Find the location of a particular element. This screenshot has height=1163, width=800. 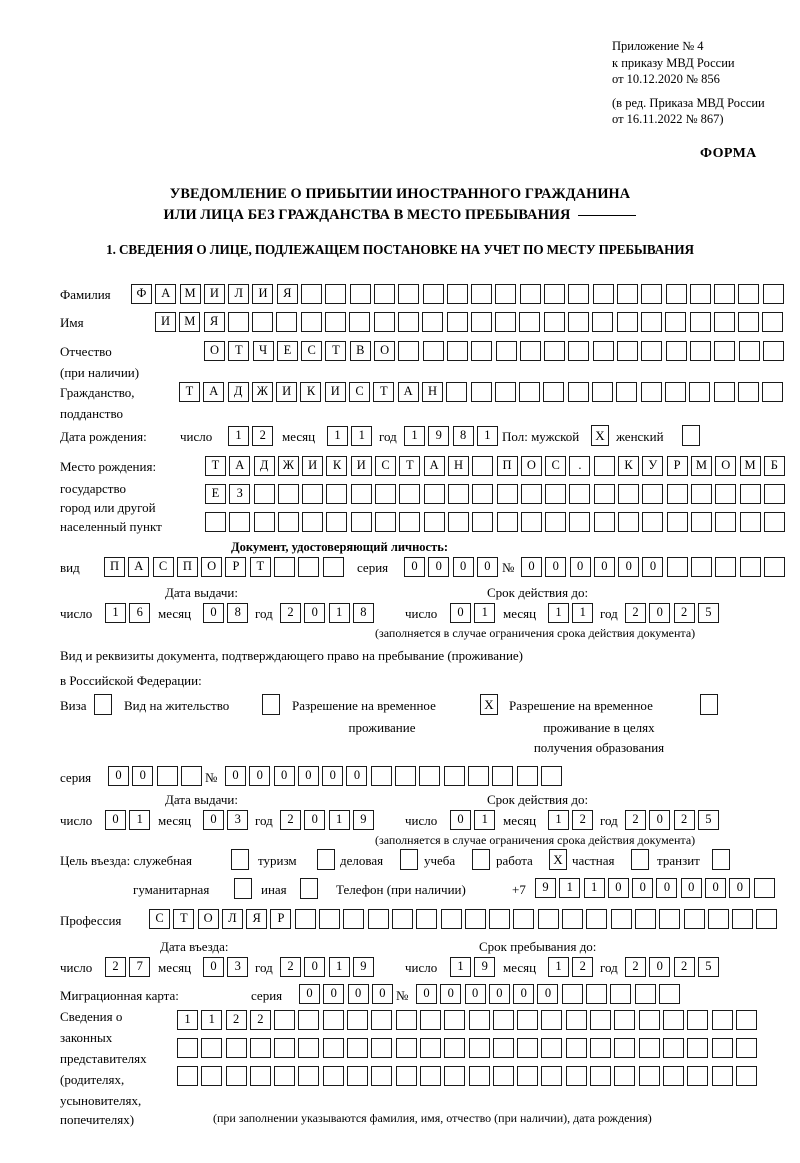

char-cell: Д is located at coordinates (264, 466).